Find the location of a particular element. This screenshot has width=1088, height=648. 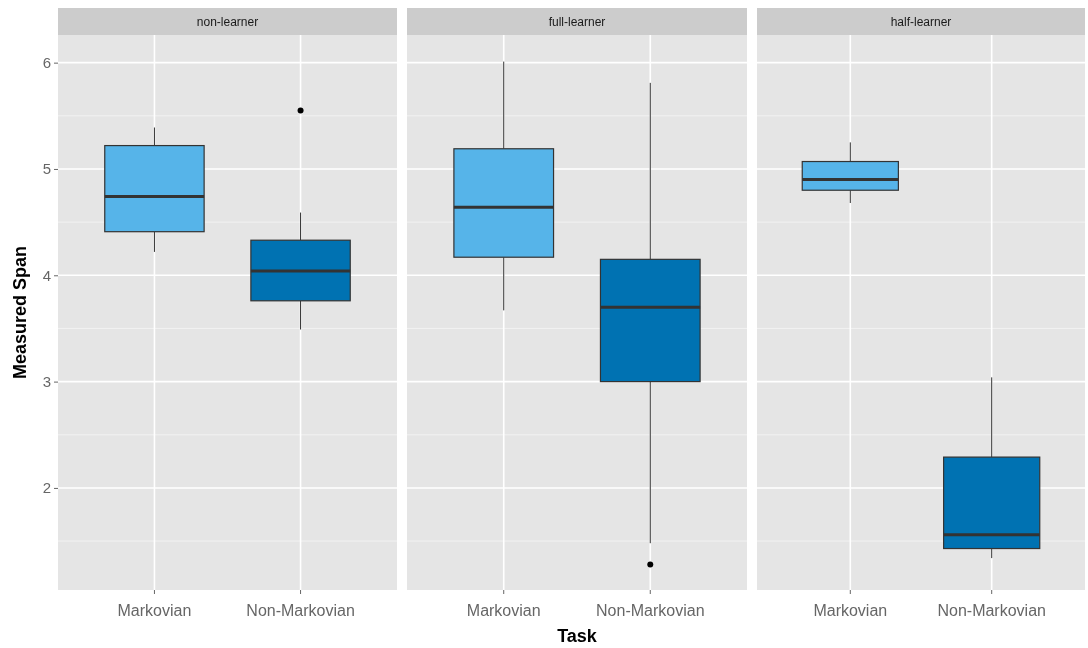

chart-title: half-learner is located at coordinates (921, 21).